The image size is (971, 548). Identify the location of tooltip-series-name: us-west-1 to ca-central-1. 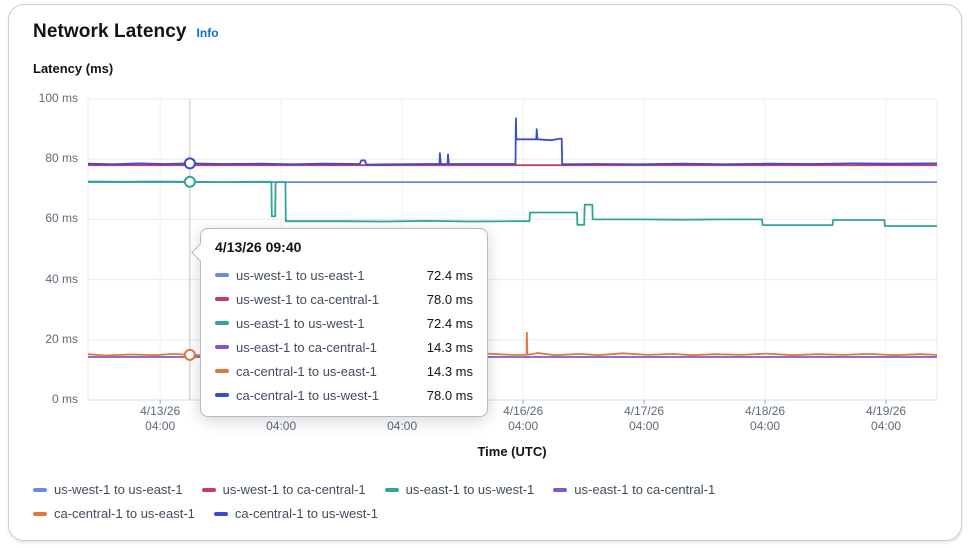
(308, 299).